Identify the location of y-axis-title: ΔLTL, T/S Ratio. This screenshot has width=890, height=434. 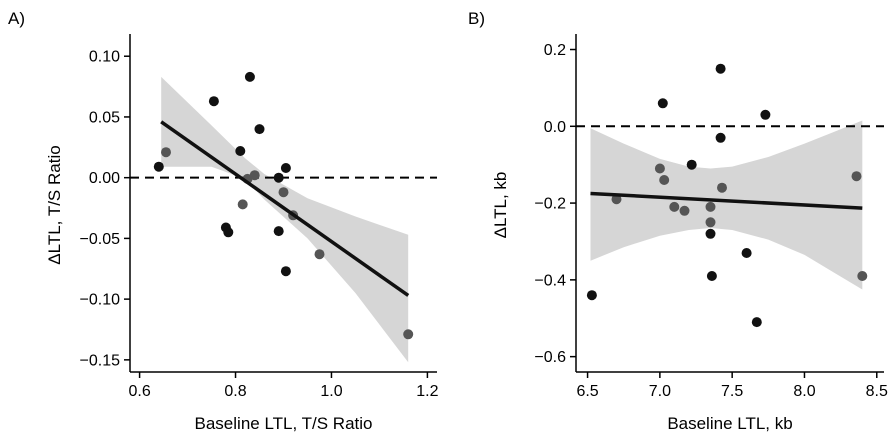
(54, 204).